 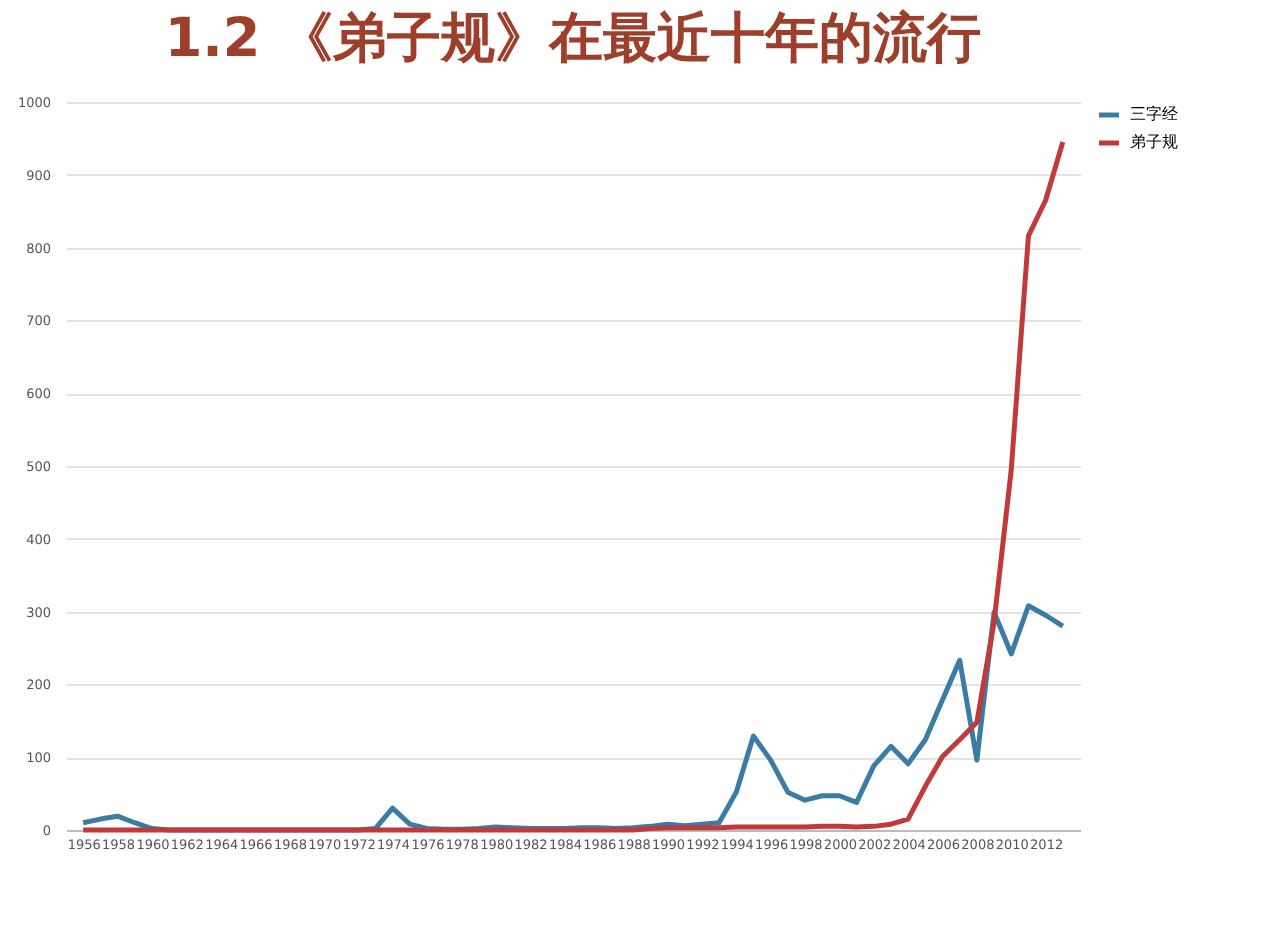 What do you see at coordinates (573, 39) in the screenshot?
I see `chart-title: 1.2 《弟子规》在最近十年的流行` at bounding box center [573, 39].